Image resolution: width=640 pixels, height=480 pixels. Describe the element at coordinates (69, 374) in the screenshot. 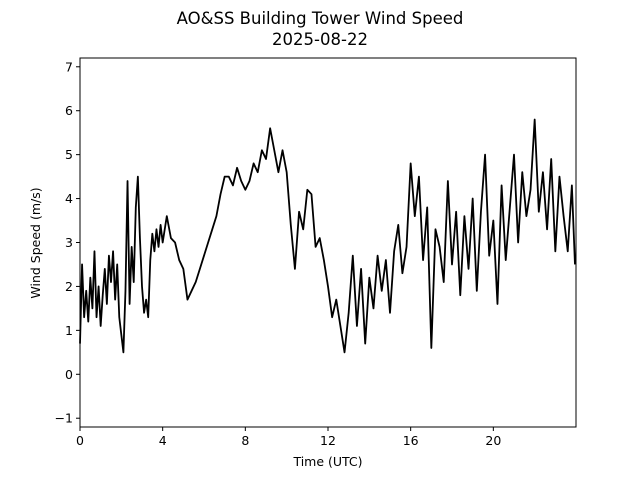

I see `y-tick-label: 0` at that location.